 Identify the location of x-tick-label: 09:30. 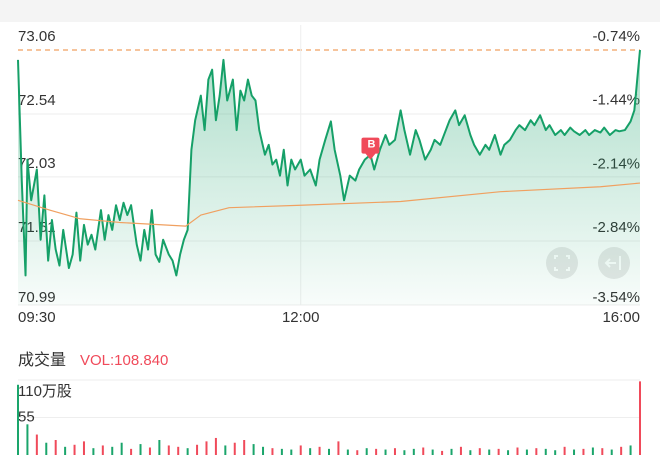
(37, 317).